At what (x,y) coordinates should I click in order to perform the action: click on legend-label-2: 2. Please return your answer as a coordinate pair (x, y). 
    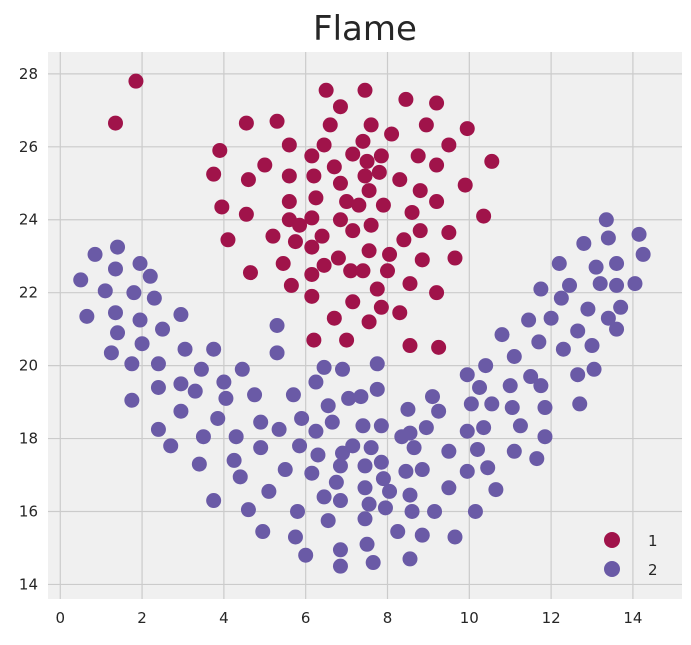
    Looking at the image, I should click on (653, 570).